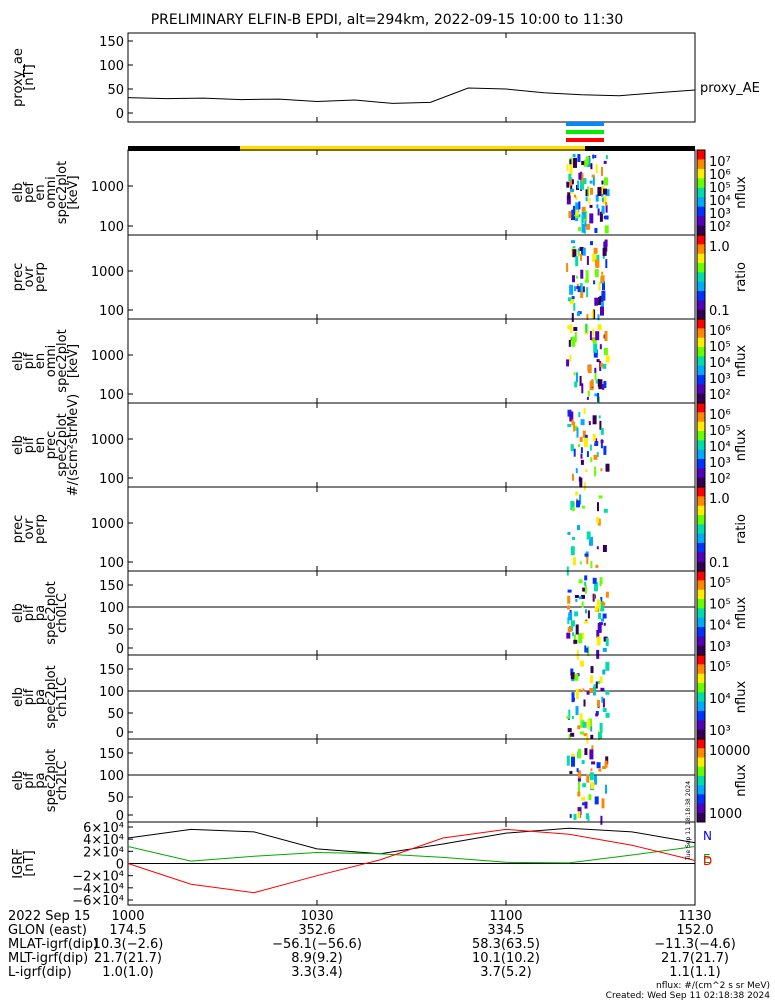 The height and width of the screenshot is (1000, 775). I want to click on colorbar-tick-label: 10⁴, so click(720, 363).